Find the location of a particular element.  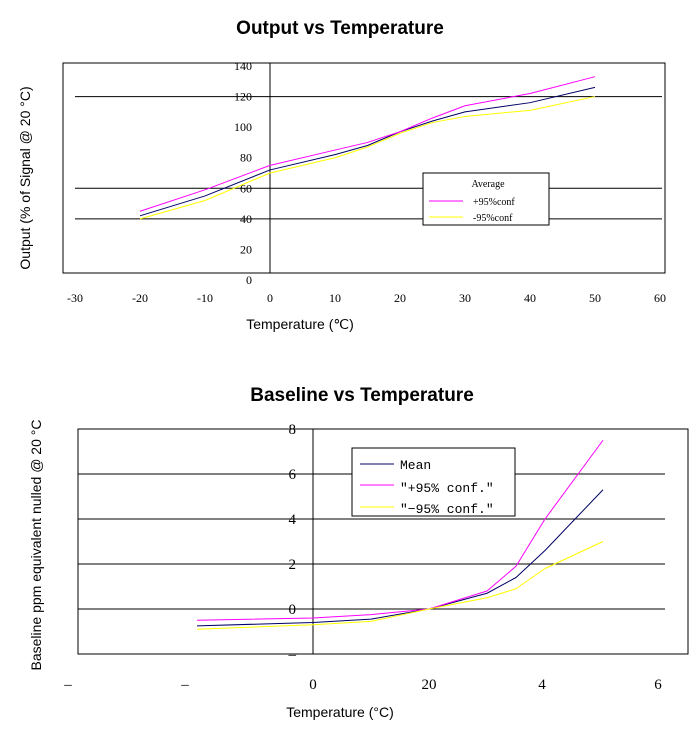

chart-1-y-axis-label: Output (% of Signal @ 20 °C) is located at coordinates (25, 177).